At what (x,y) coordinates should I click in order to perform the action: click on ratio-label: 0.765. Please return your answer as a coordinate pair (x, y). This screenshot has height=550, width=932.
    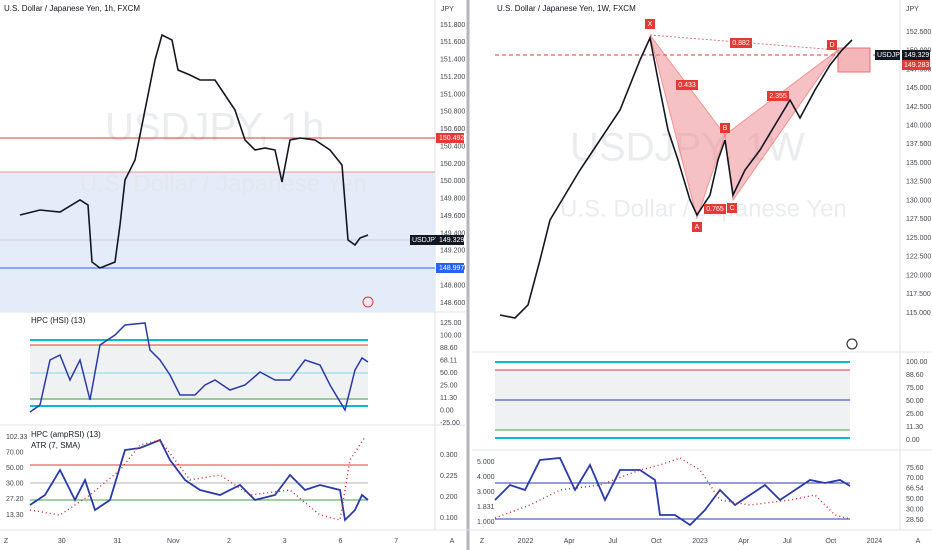
    Looking at the image, I should click on (715, 209).